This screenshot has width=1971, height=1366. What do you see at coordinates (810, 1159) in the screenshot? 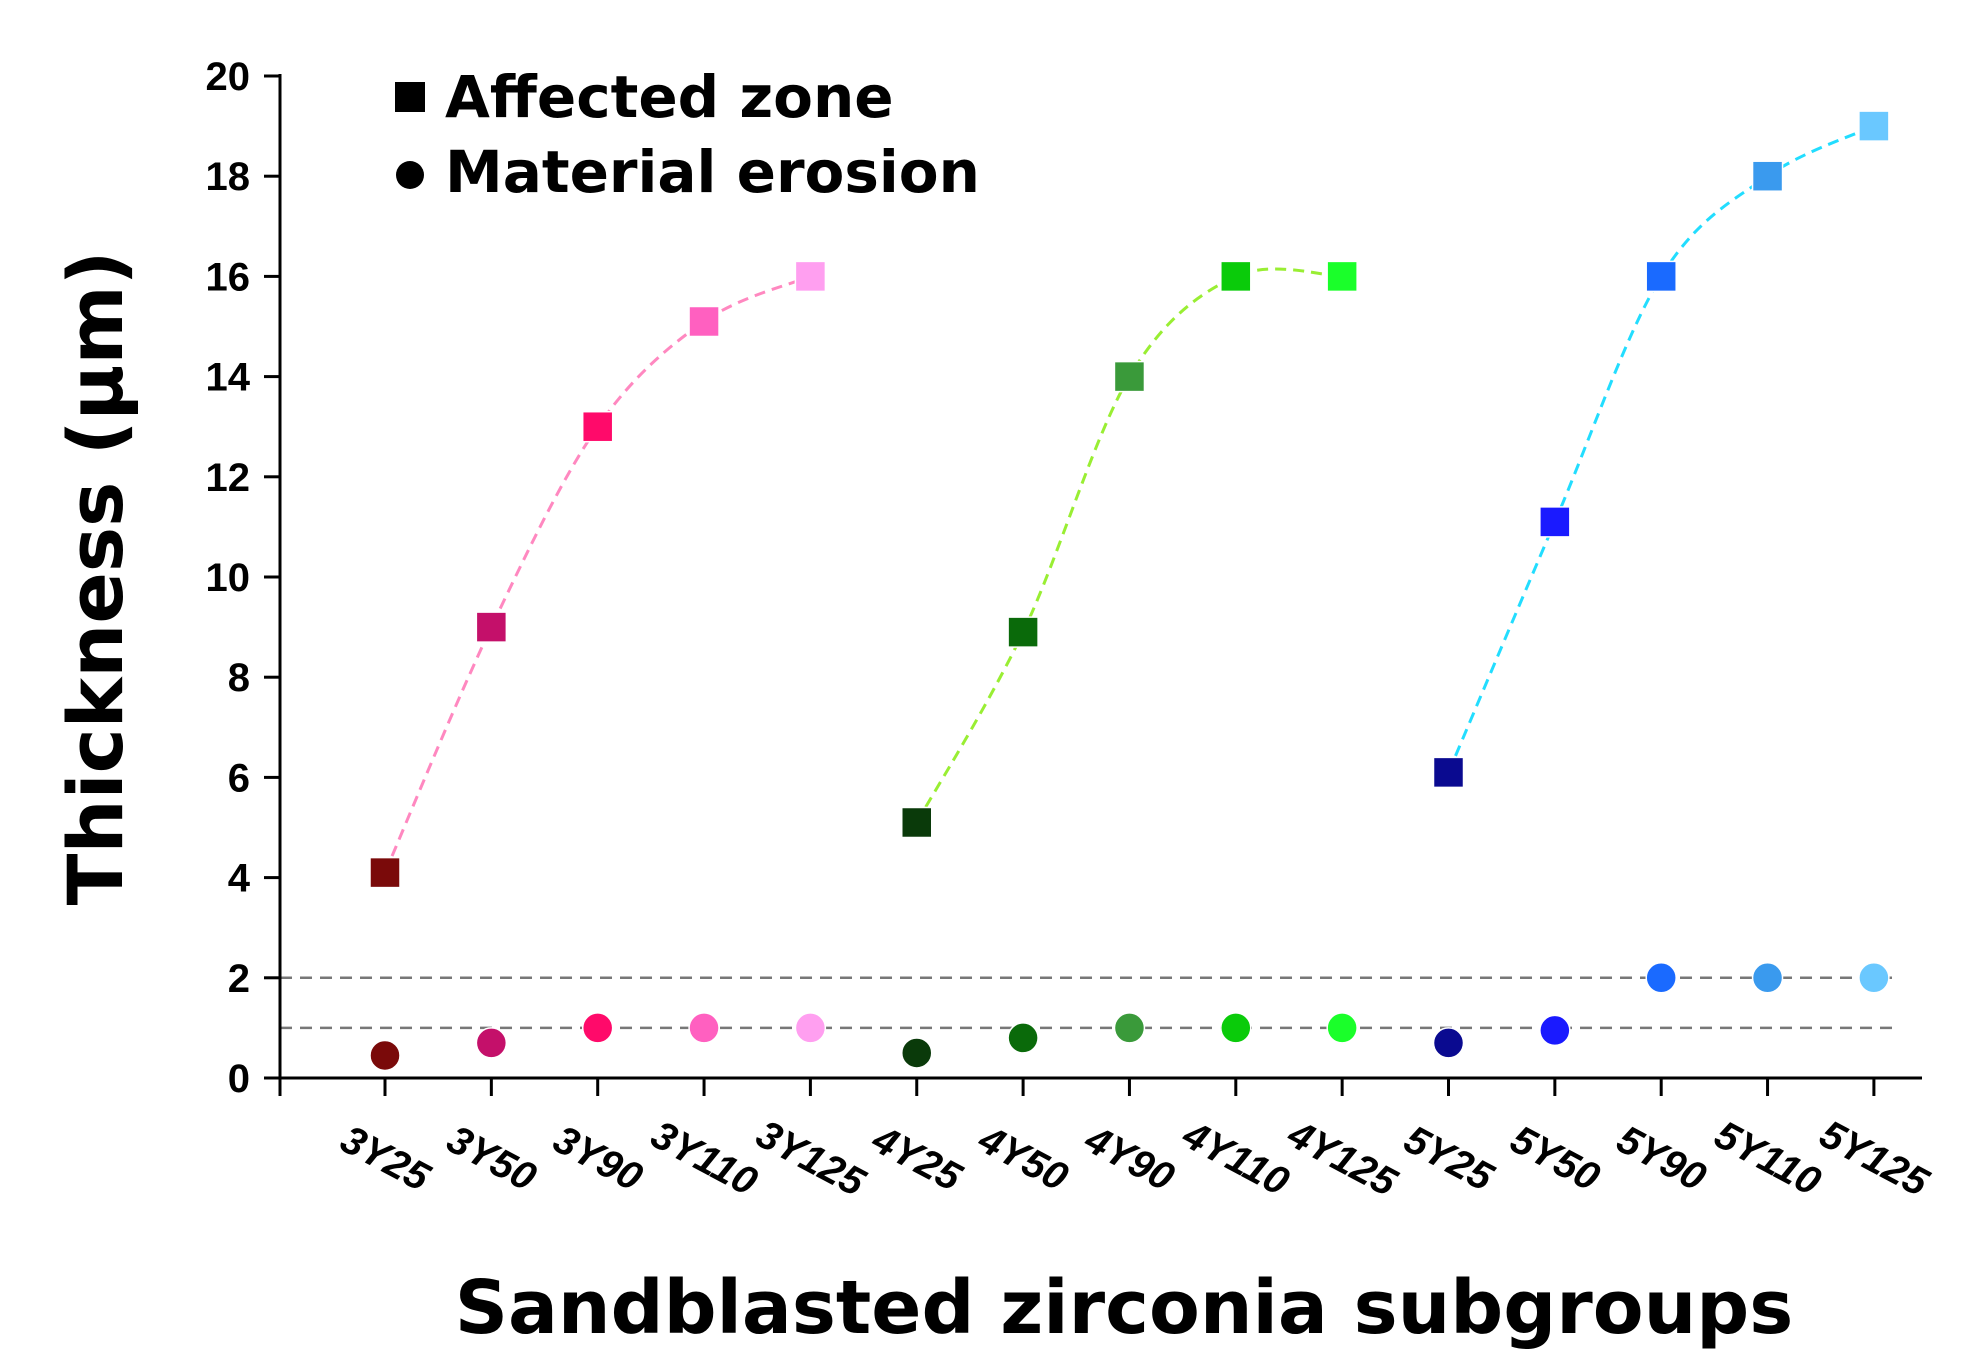
I see `x-tick-label: 3Y125` at bounding box center [810, 1159].